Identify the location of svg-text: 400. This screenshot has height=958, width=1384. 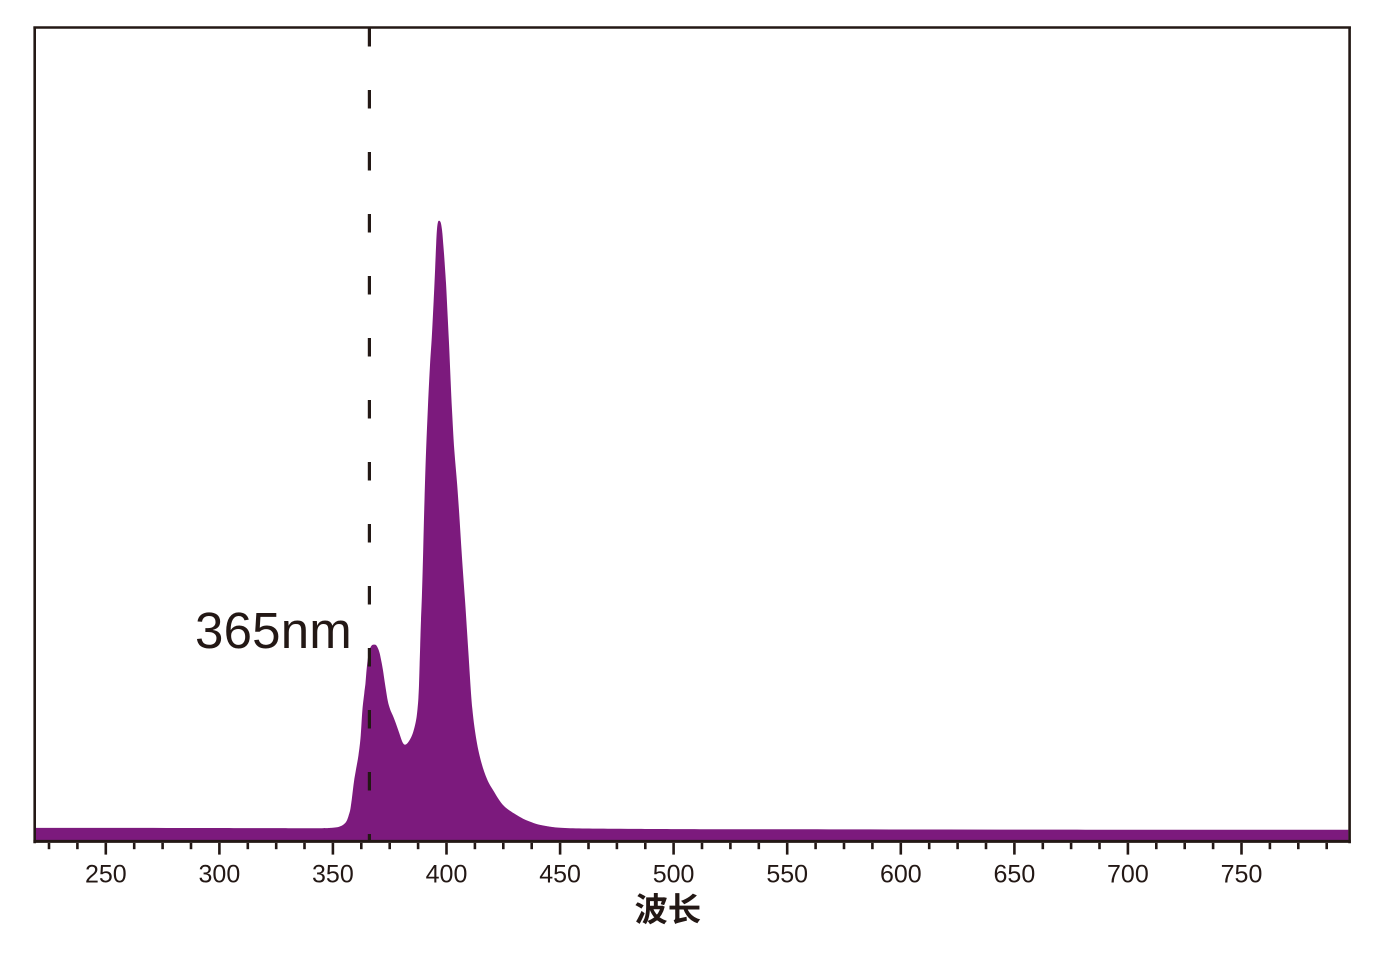
(447, 875).